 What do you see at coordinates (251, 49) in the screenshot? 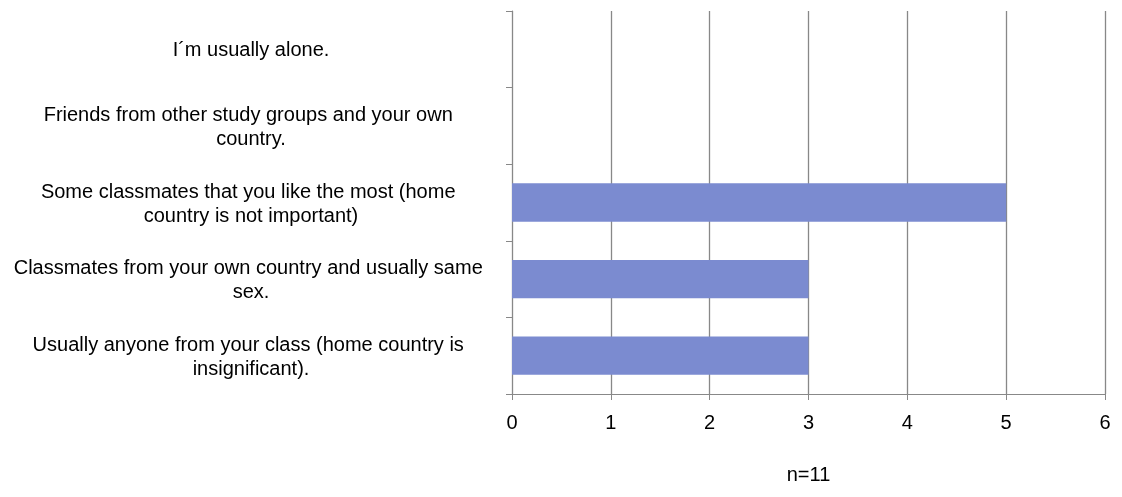
I see `y-tick-label: I´m usually alone.` at bounding box center [251, 49].